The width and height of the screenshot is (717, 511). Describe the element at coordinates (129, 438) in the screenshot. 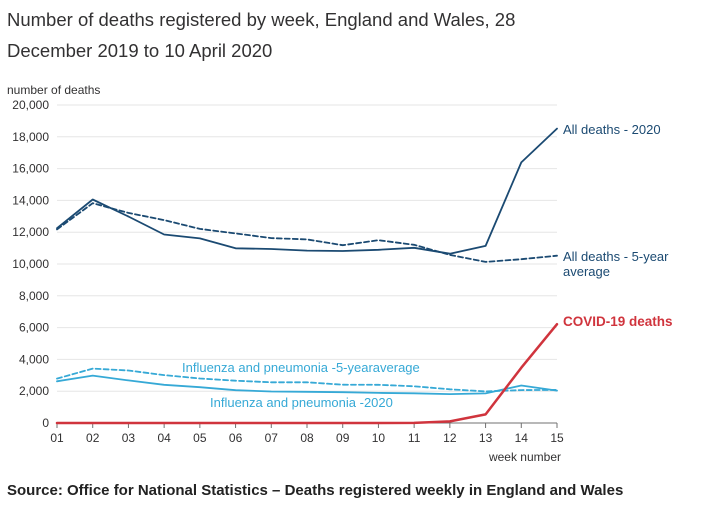

I see `x-tick-label: 03` at that location.